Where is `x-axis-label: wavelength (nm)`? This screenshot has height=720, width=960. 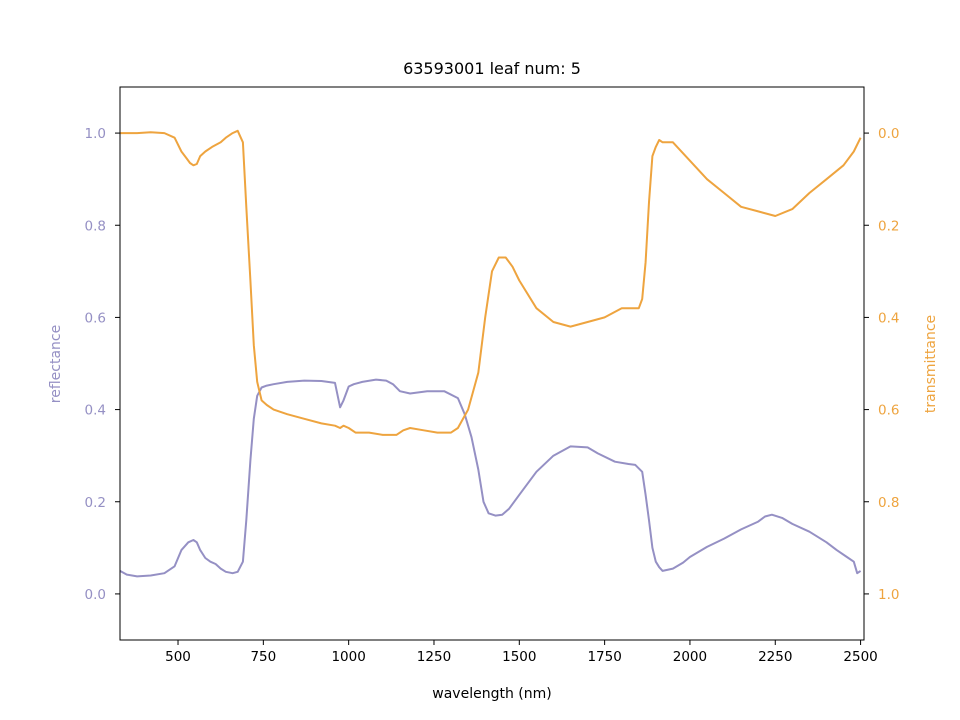 x-axis-label: wavelength (nm) is located at coordinates (491, 694).